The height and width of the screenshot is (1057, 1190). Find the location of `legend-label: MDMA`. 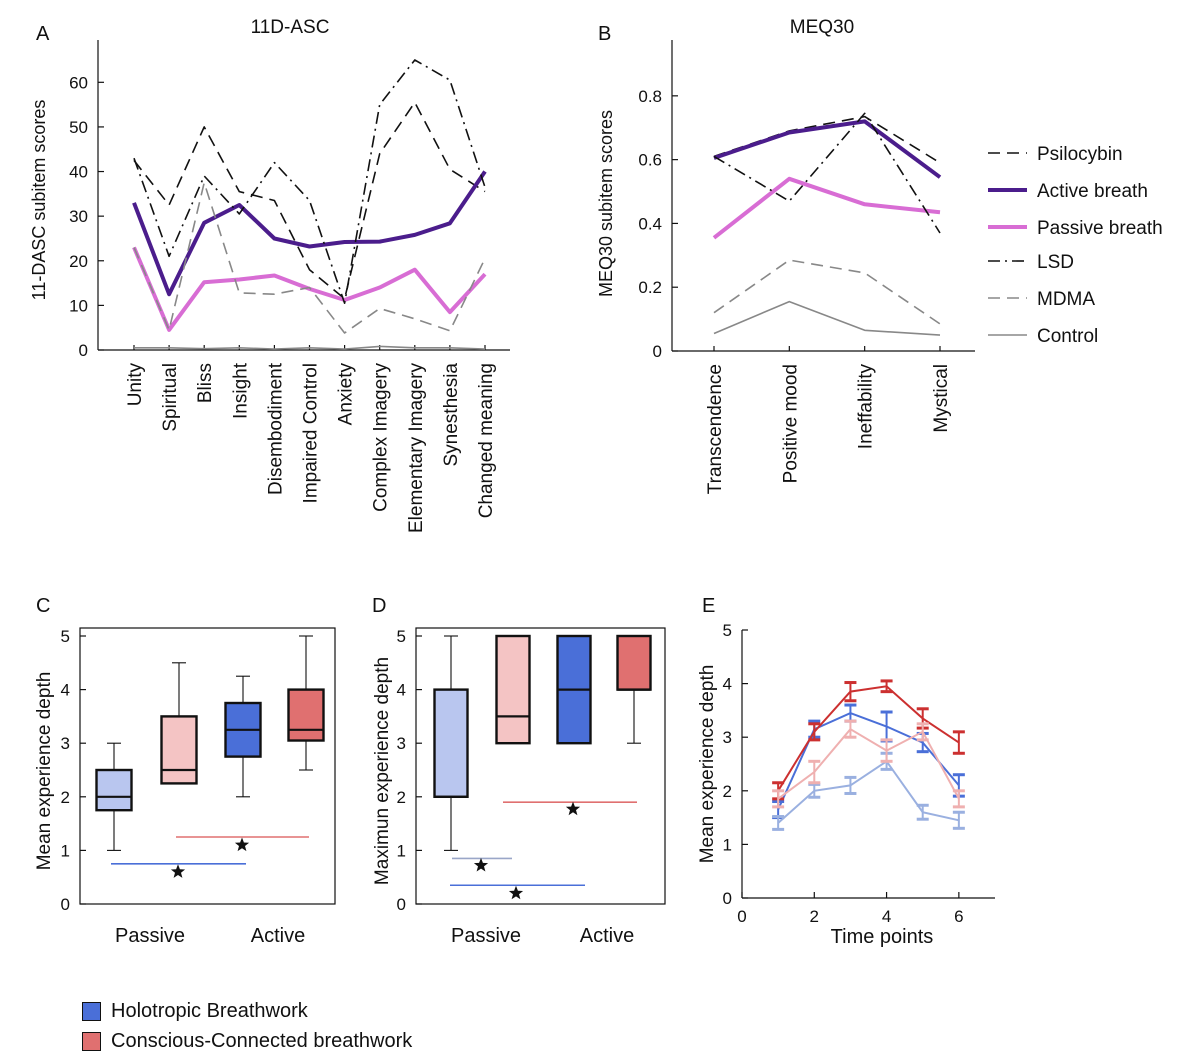

legend-label: MDMA is located at coordinates (1066, 299).